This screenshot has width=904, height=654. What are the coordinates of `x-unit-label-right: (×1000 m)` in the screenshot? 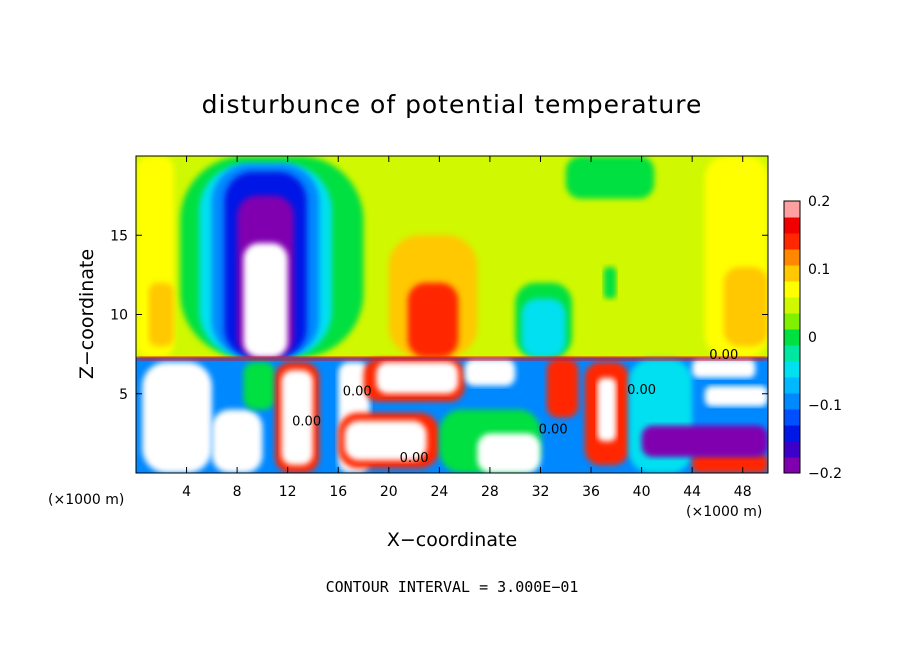 It's located at (724, 512).